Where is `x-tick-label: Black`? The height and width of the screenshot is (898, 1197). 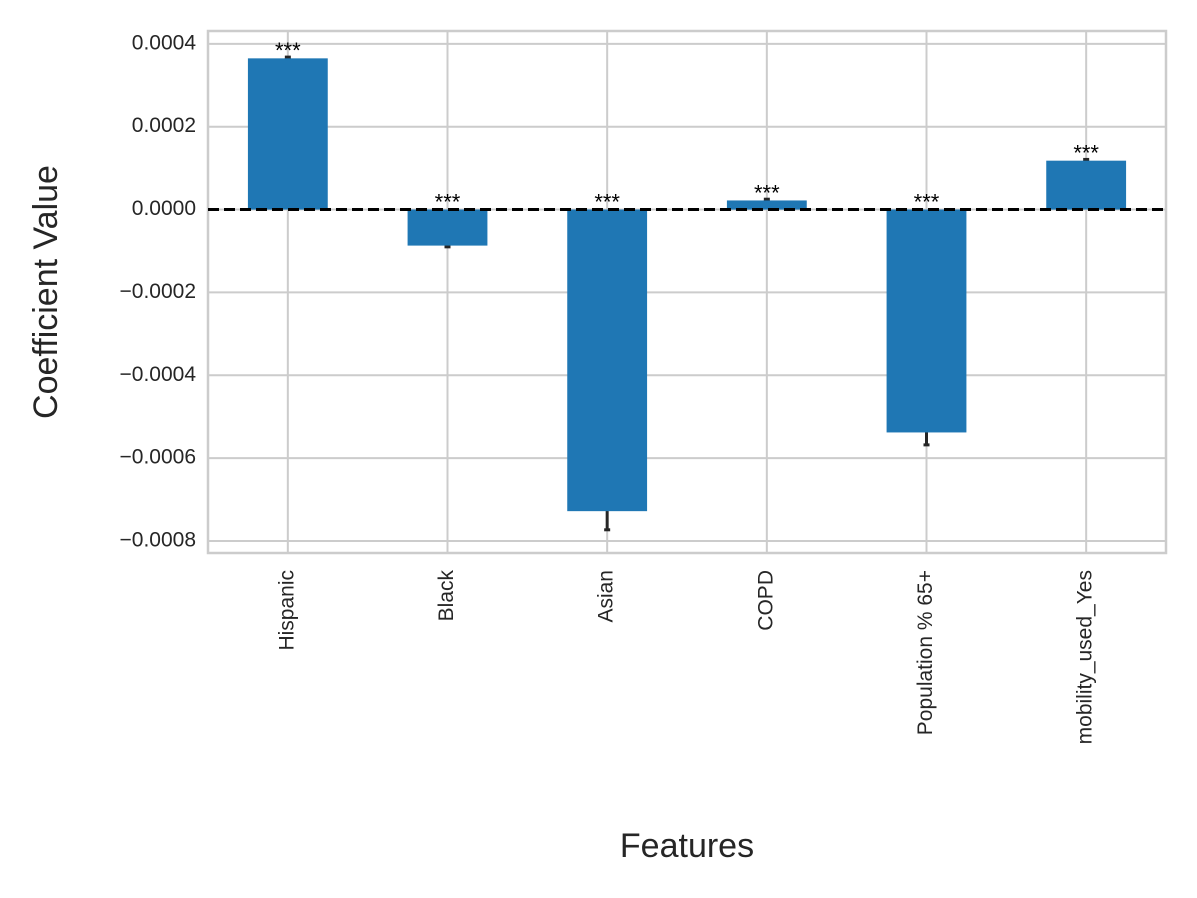
x-tick-label: Black is located at coordinates (446, 596).